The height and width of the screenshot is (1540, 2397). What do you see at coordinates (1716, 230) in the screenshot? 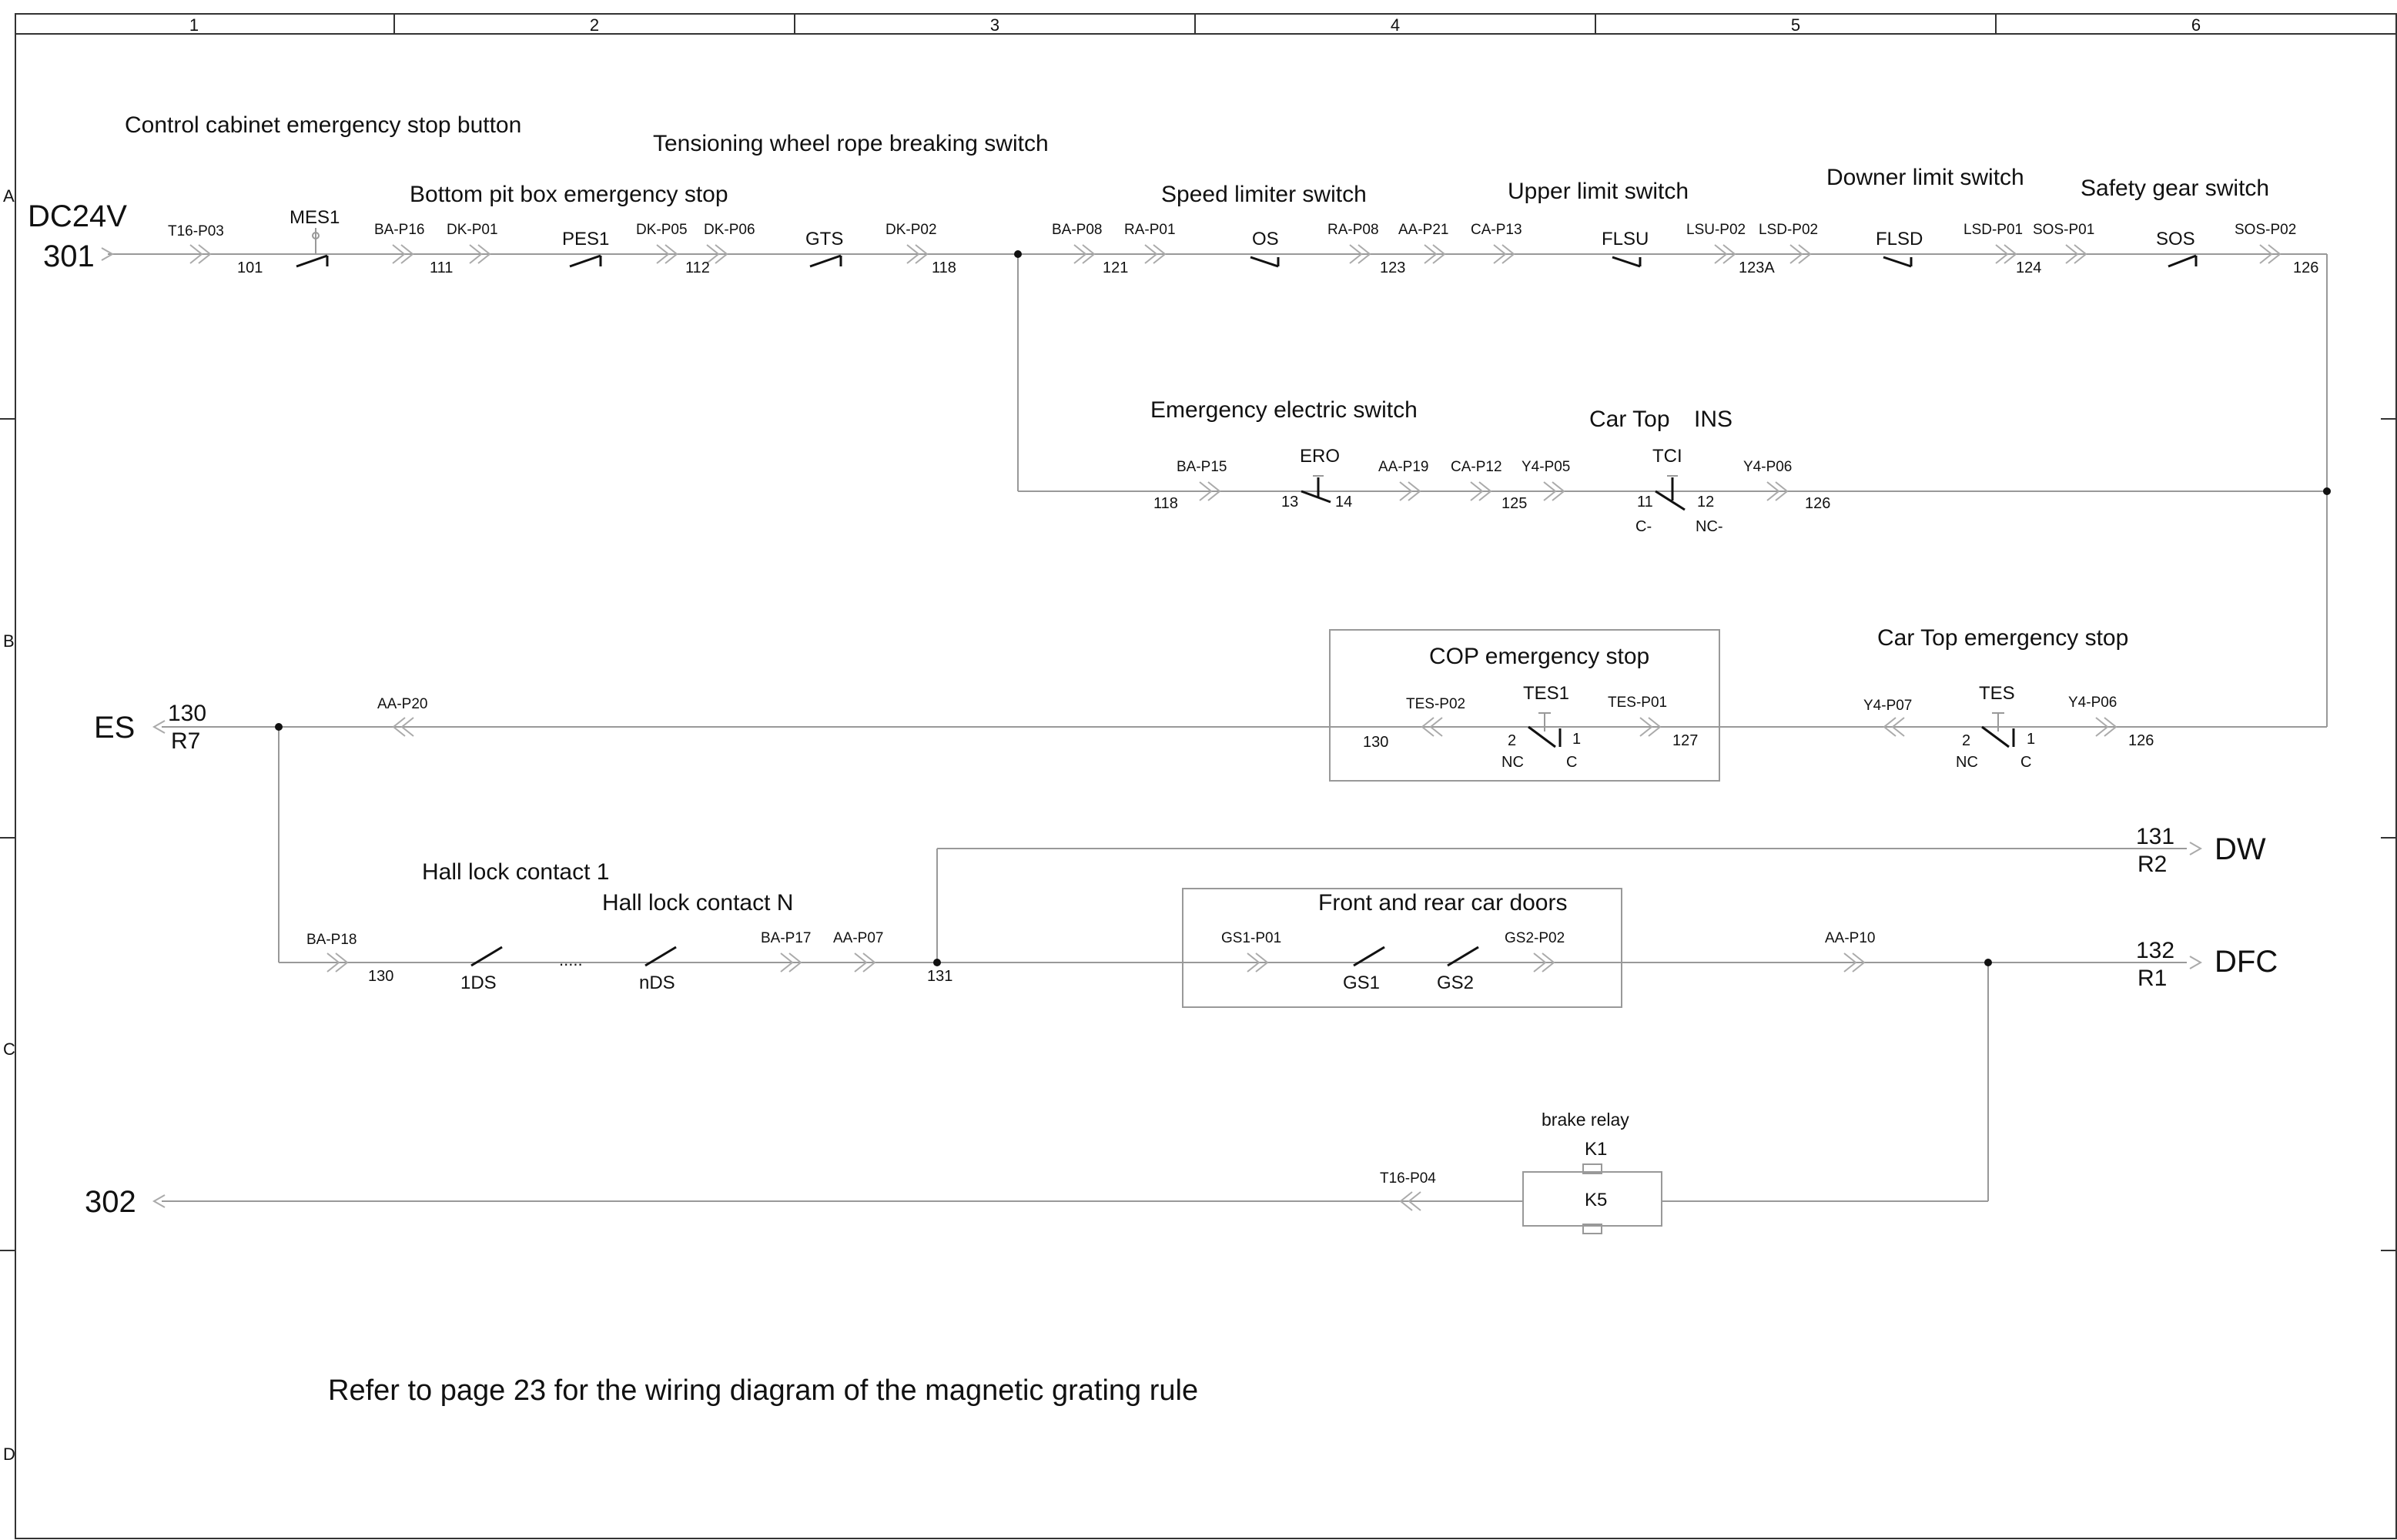
I see `connector-id: LSU-P02` at bounding box center [1716, 230].